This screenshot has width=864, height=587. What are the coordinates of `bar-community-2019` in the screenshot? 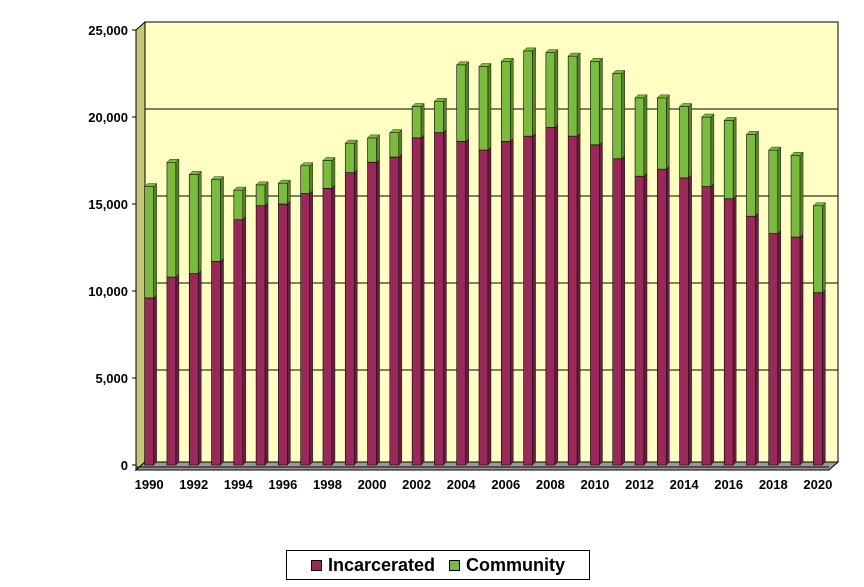 It's located at (797, 194).